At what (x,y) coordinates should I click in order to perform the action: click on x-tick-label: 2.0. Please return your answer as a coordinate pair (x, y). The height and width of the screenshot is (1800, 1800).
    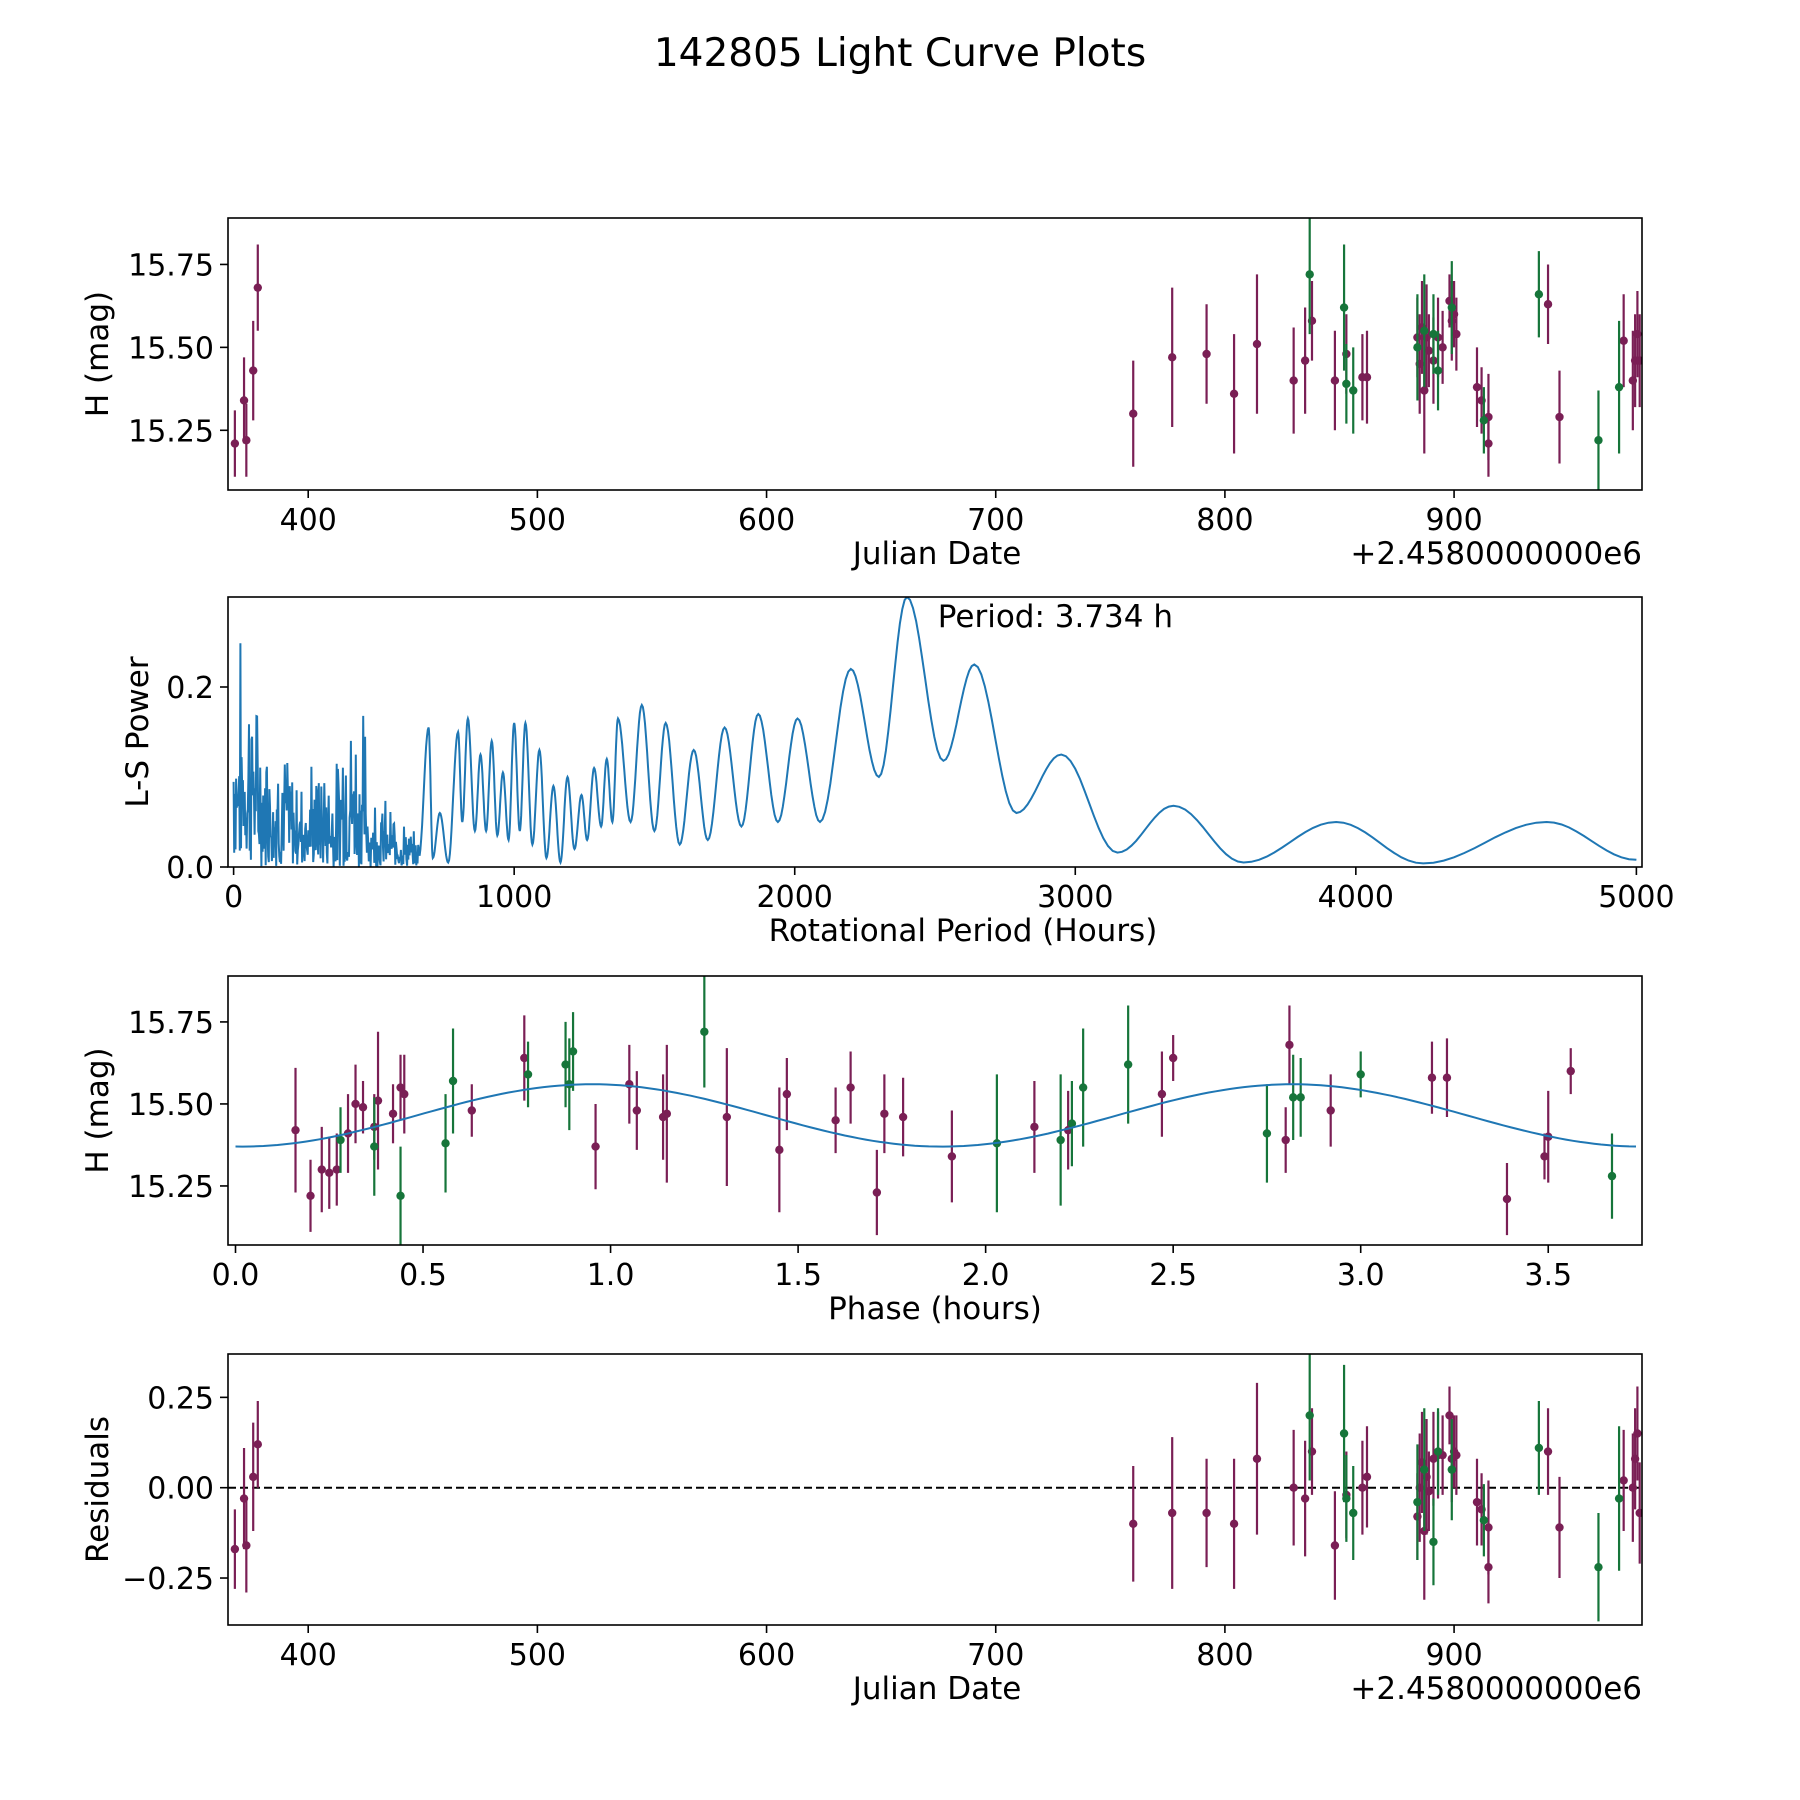
    Looking at the image, I should click on (986, 1275).